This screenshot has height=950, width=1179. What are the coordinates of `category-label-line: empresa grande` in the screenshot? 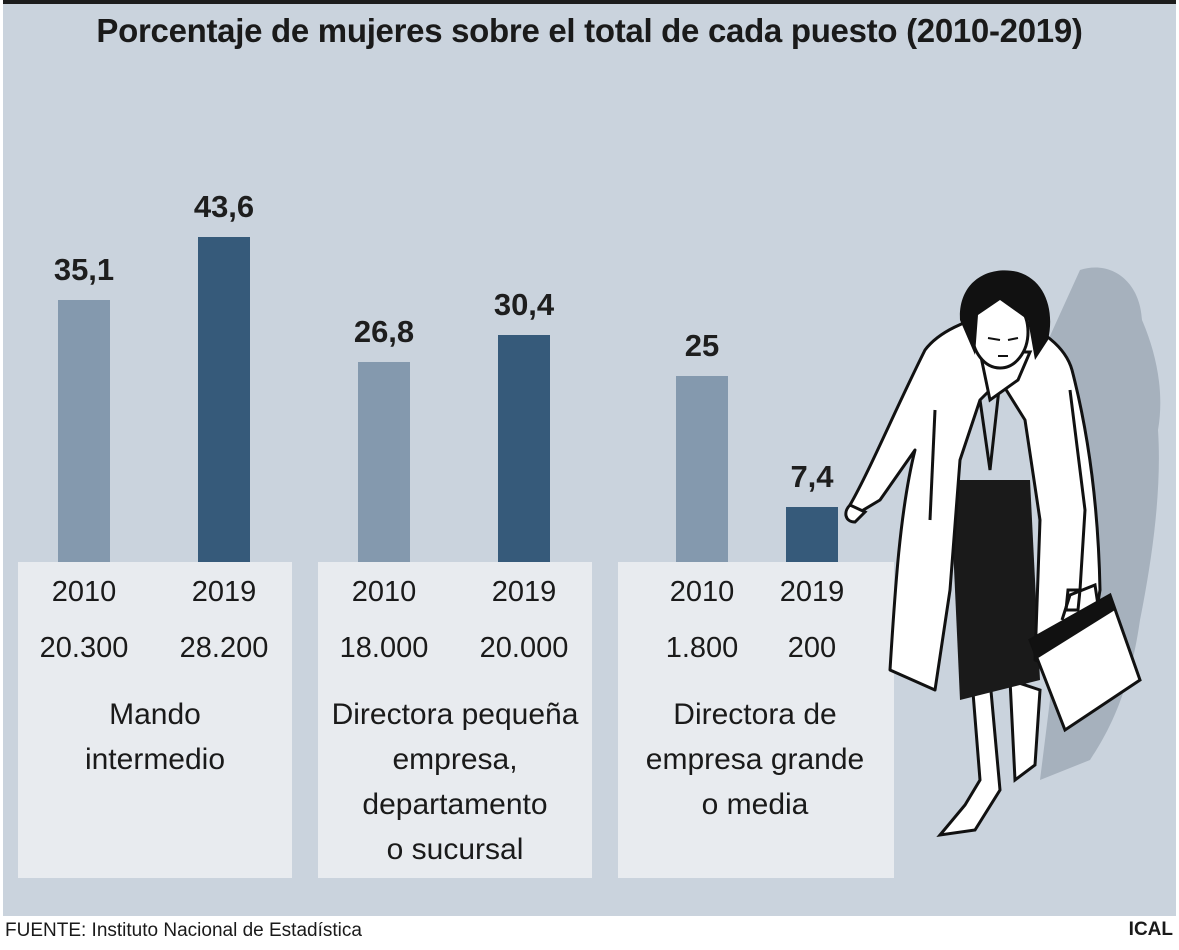 It's located at (755, 759).